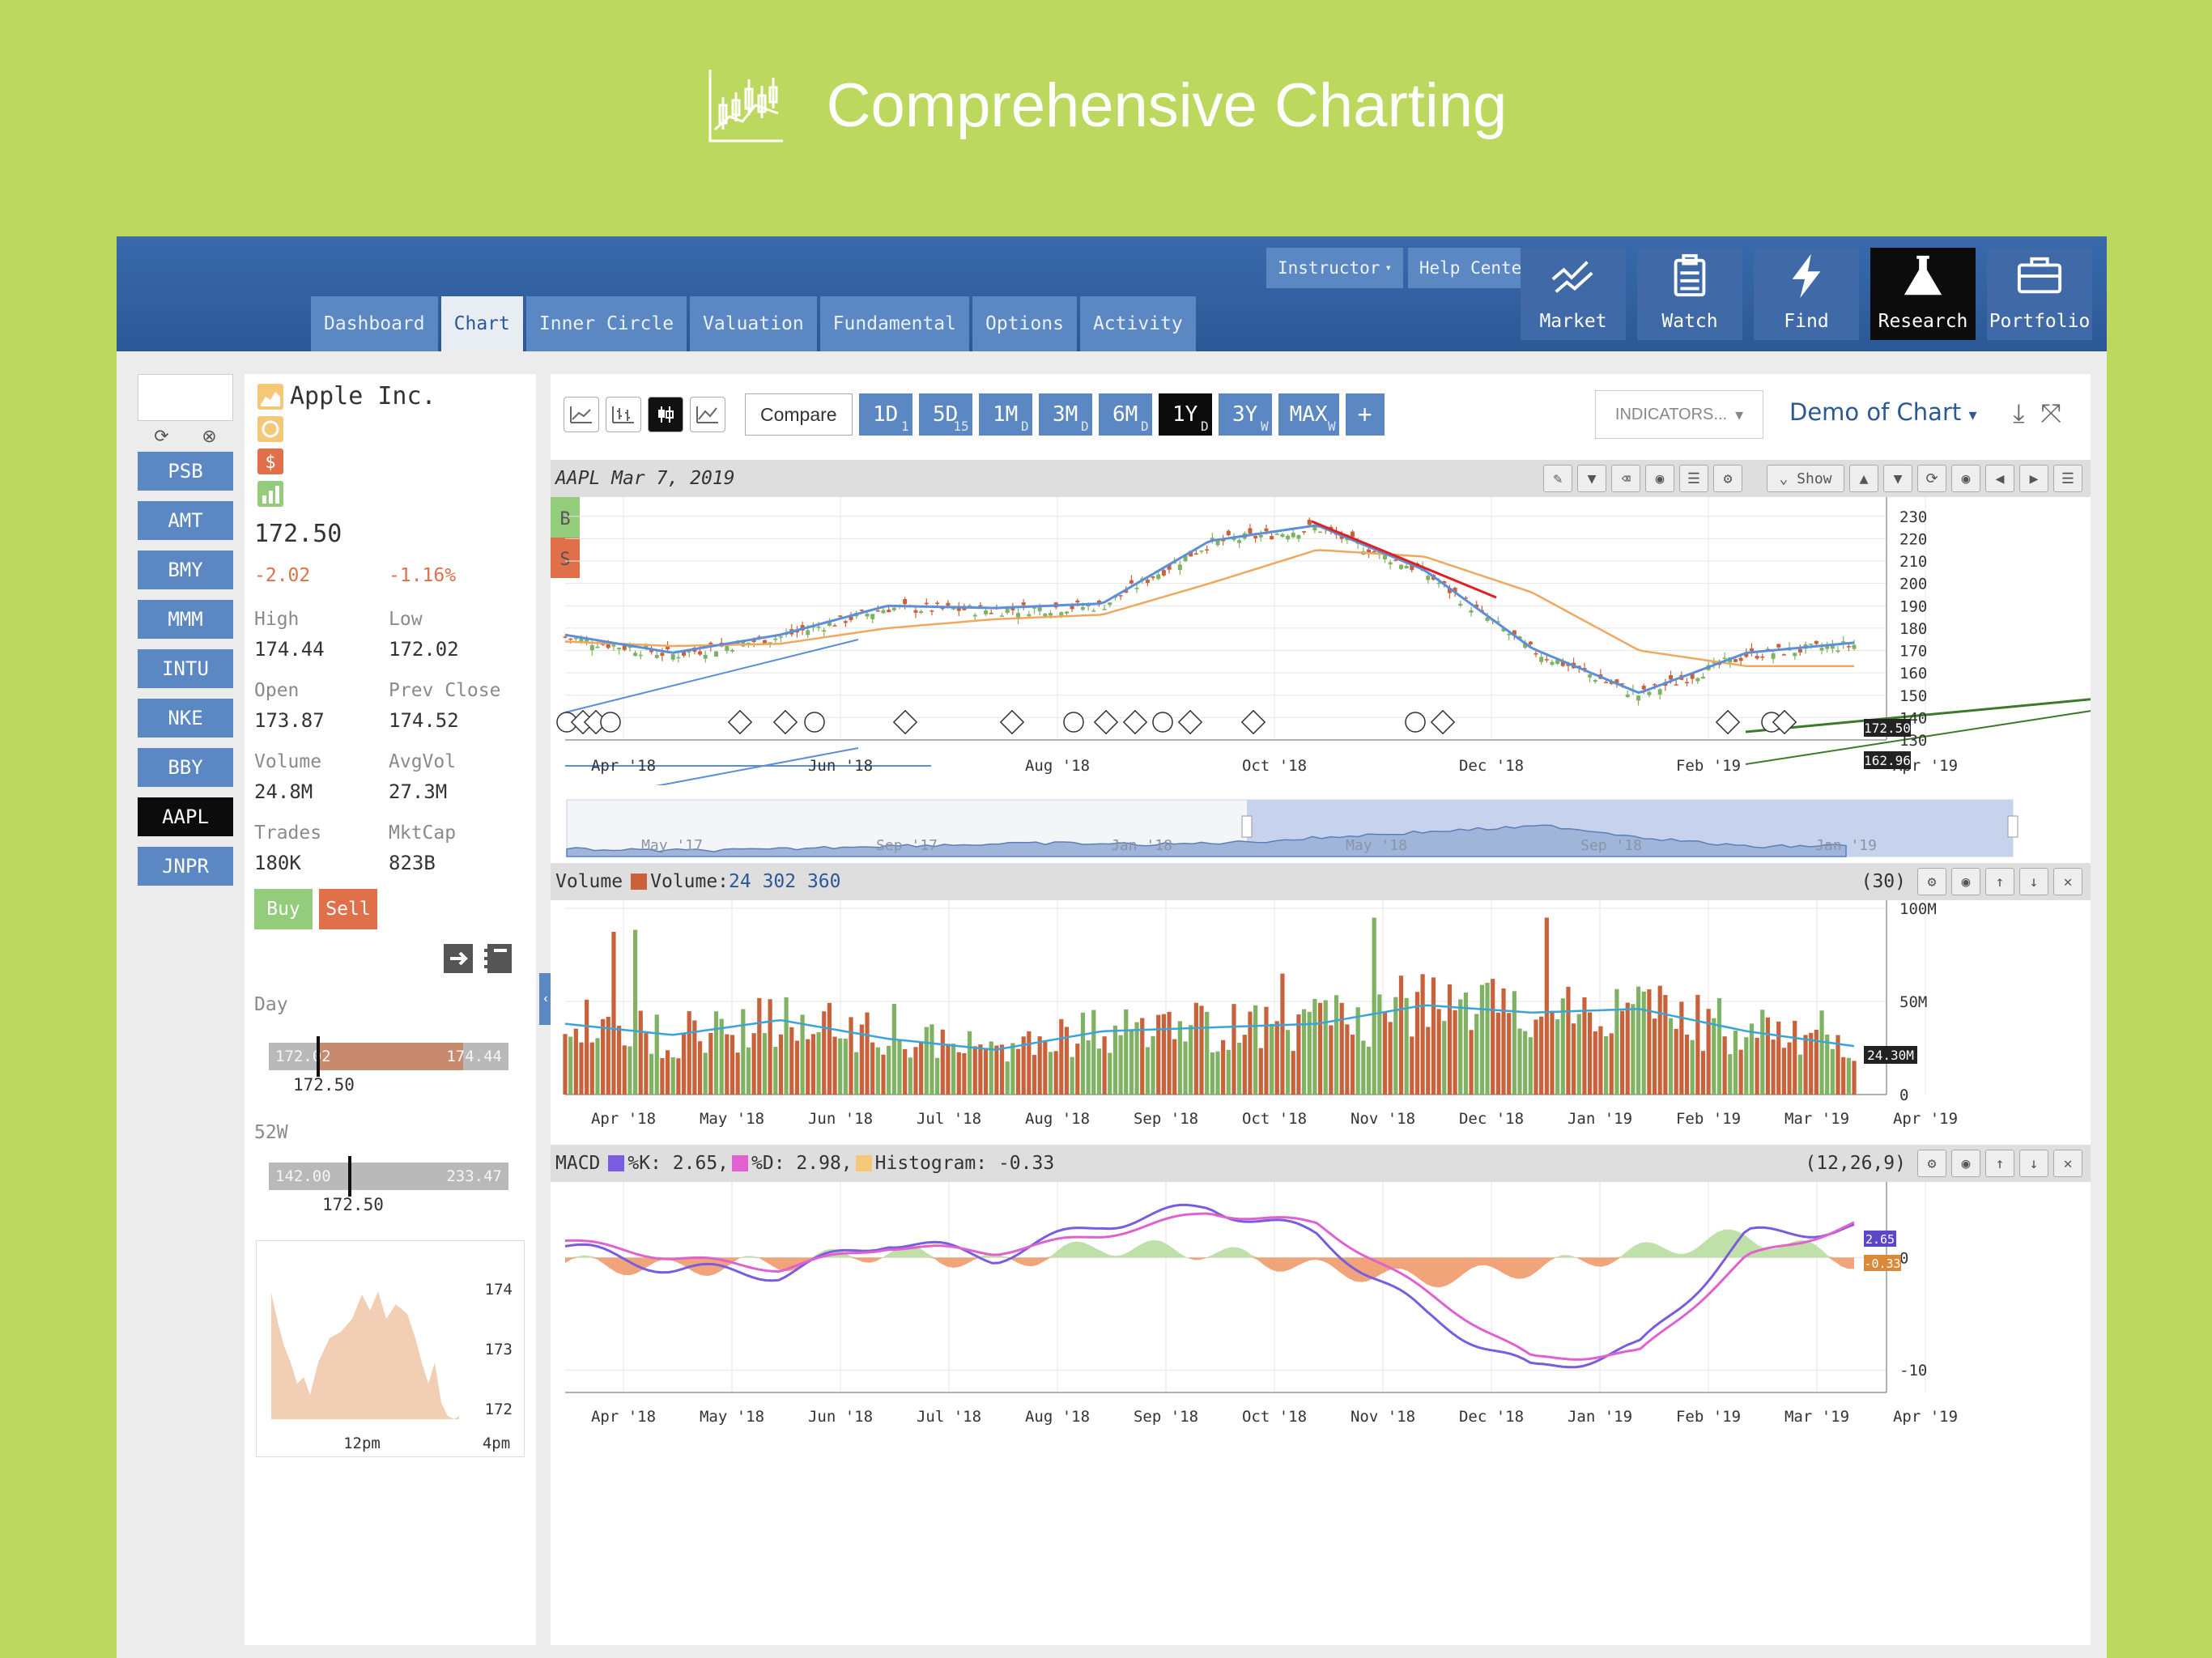 The height and width of the screenshot is (1658, 2212). I want to click on period-max-button: MAX W, so click(1308, 414).